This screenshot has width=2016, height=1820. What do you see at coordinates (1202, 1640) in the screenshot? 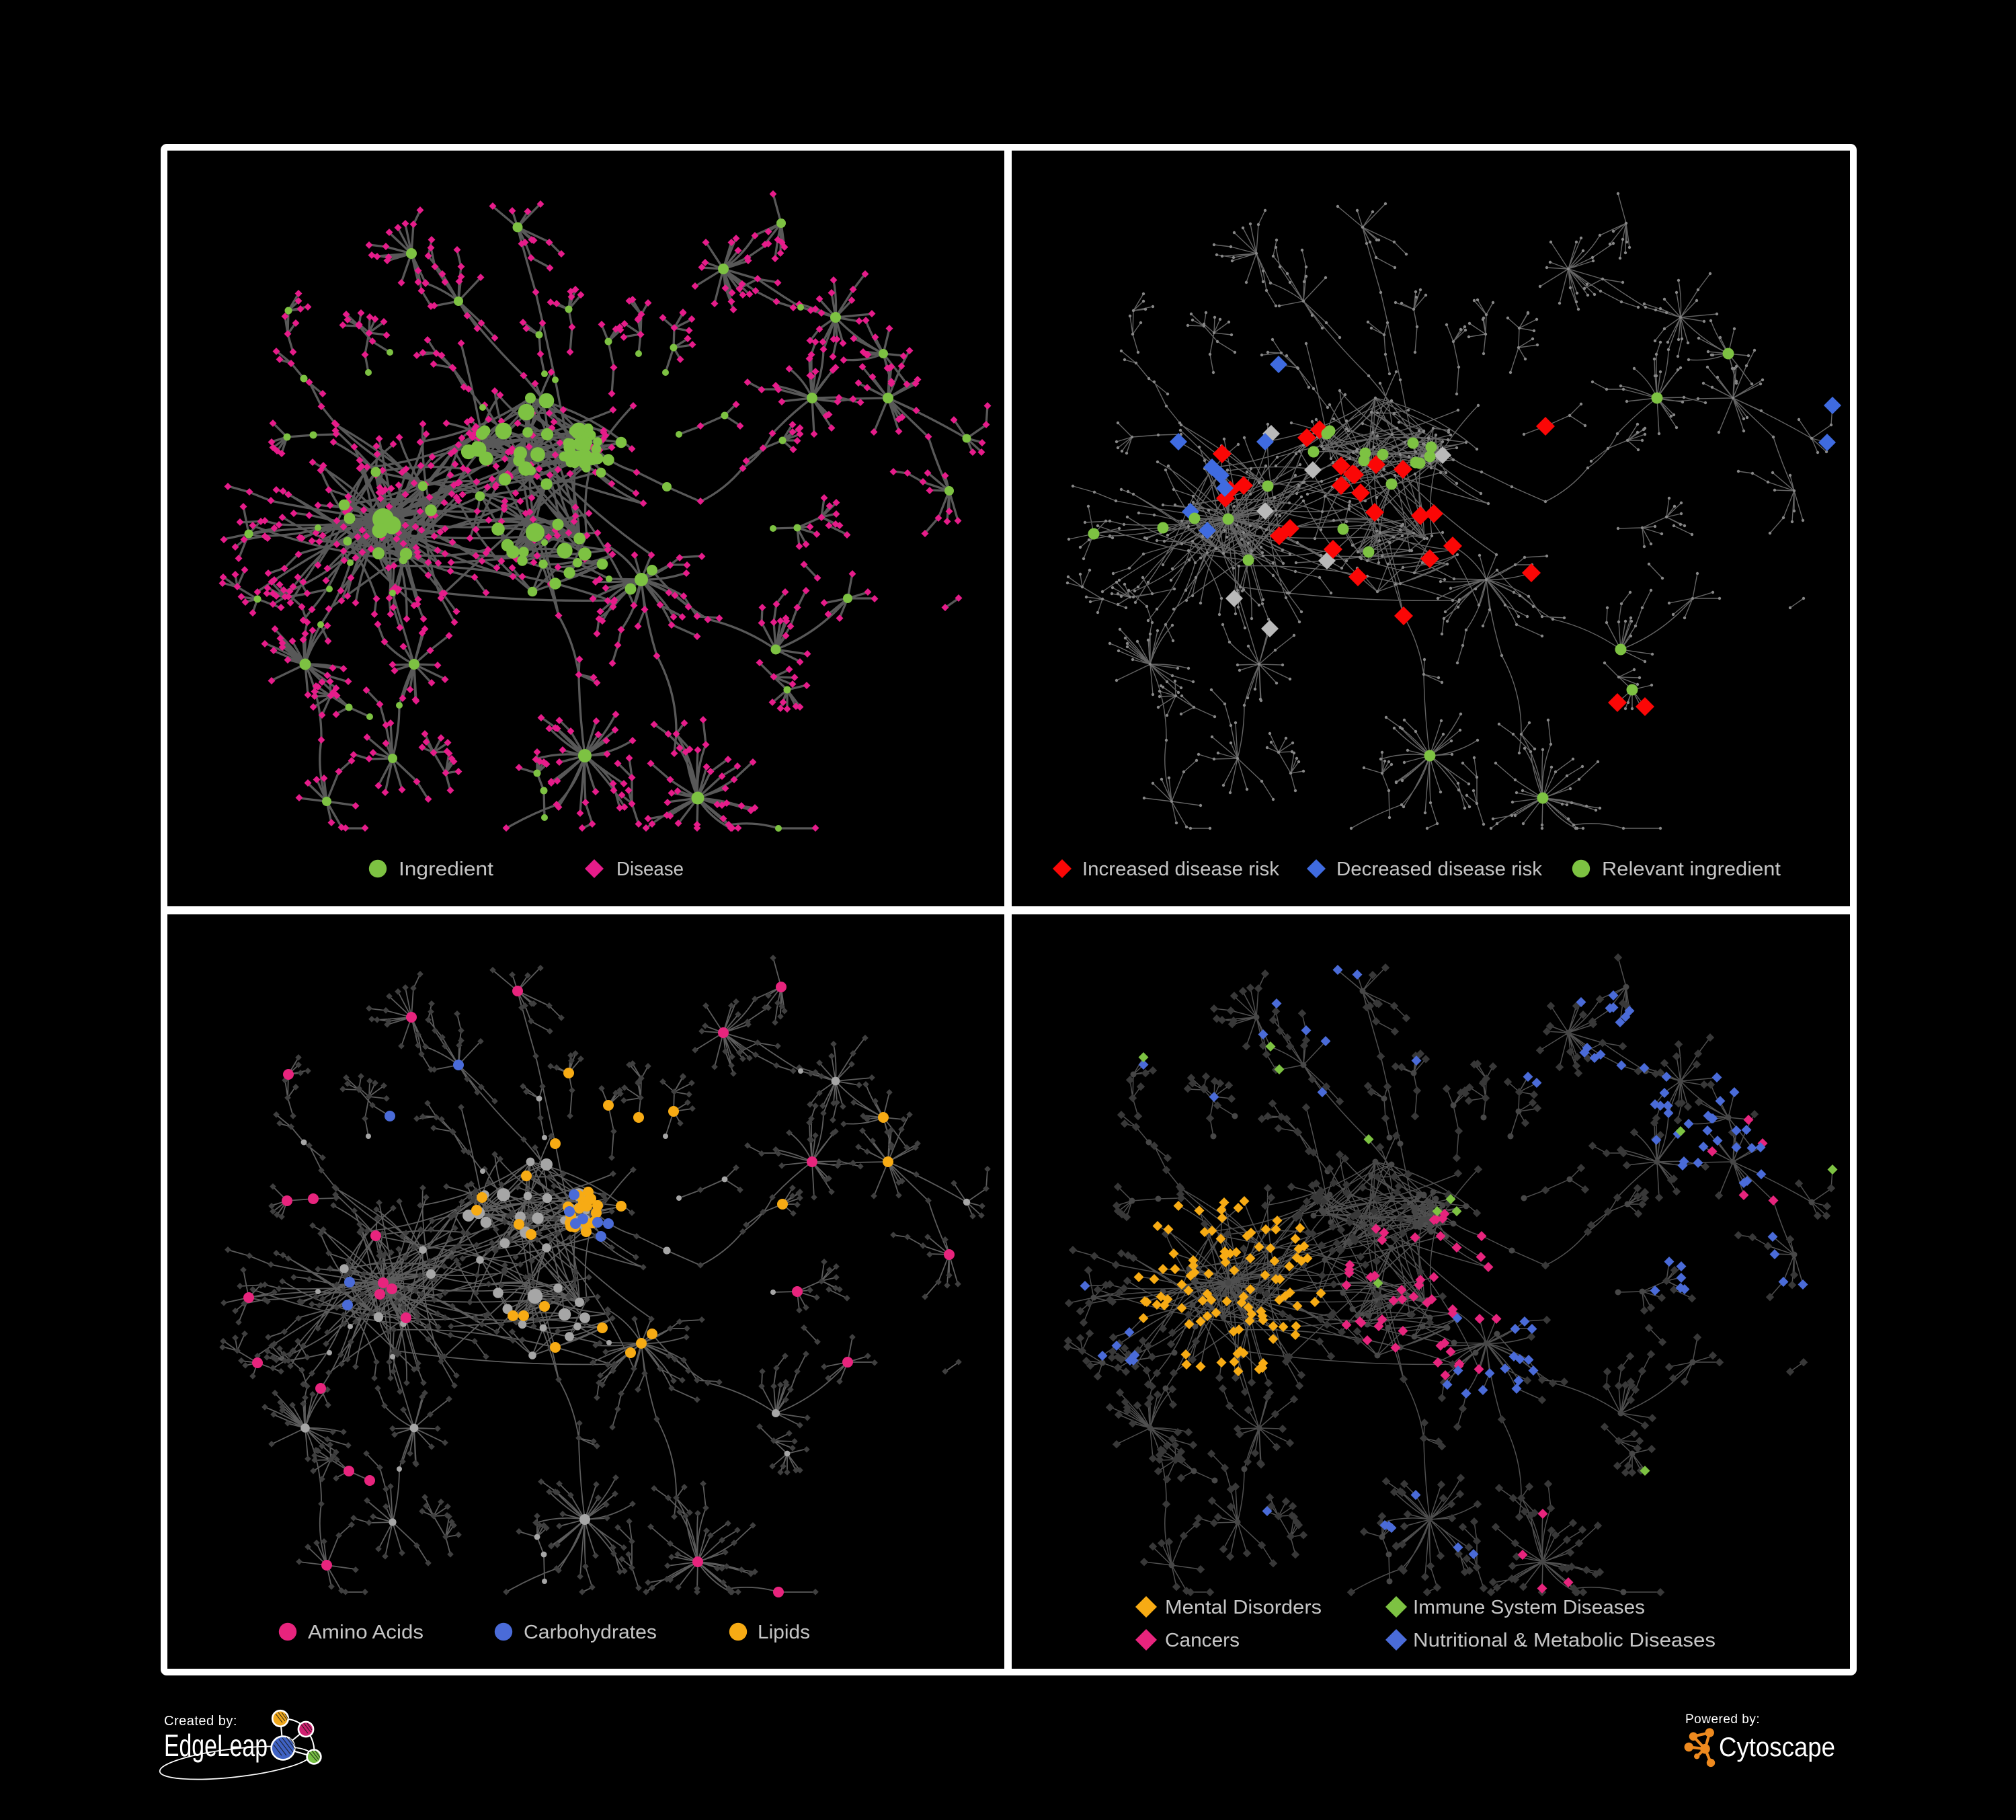
I see `svg-text: Cancers` at bounding box center [1202, 1640].